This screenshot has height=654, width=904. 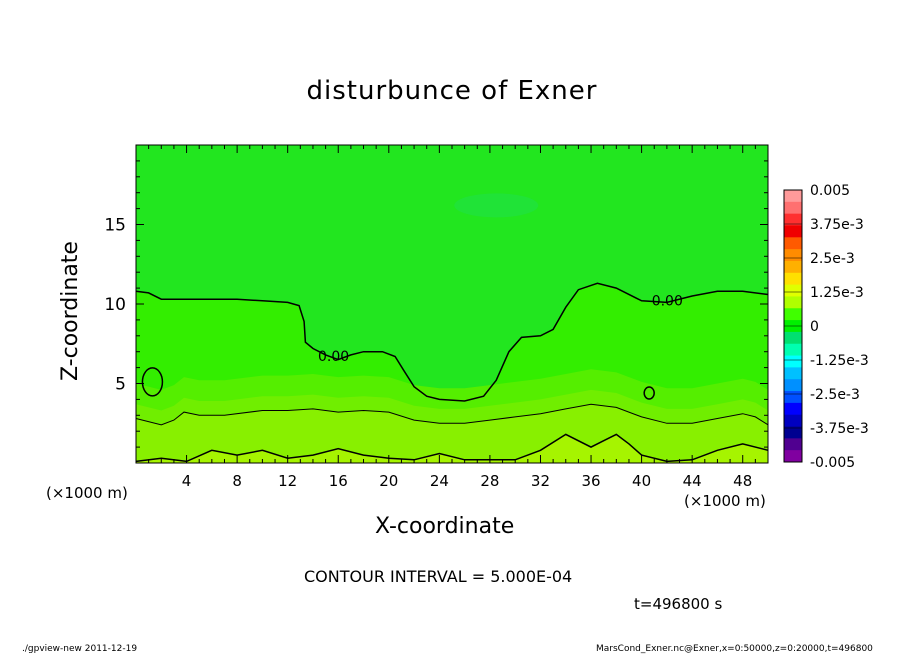 What do you see at coordinates (115, 226) in the screenshot?
I see `y-tick-label: 15` at bounding box center [115, 226].